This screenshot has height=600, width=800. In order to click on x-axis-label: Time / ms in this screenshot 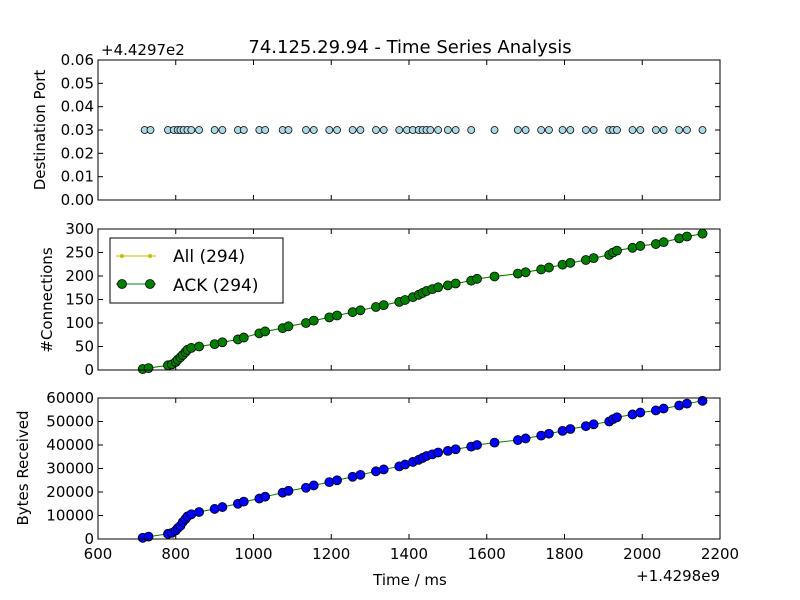, I will do `click(409, 580)`.